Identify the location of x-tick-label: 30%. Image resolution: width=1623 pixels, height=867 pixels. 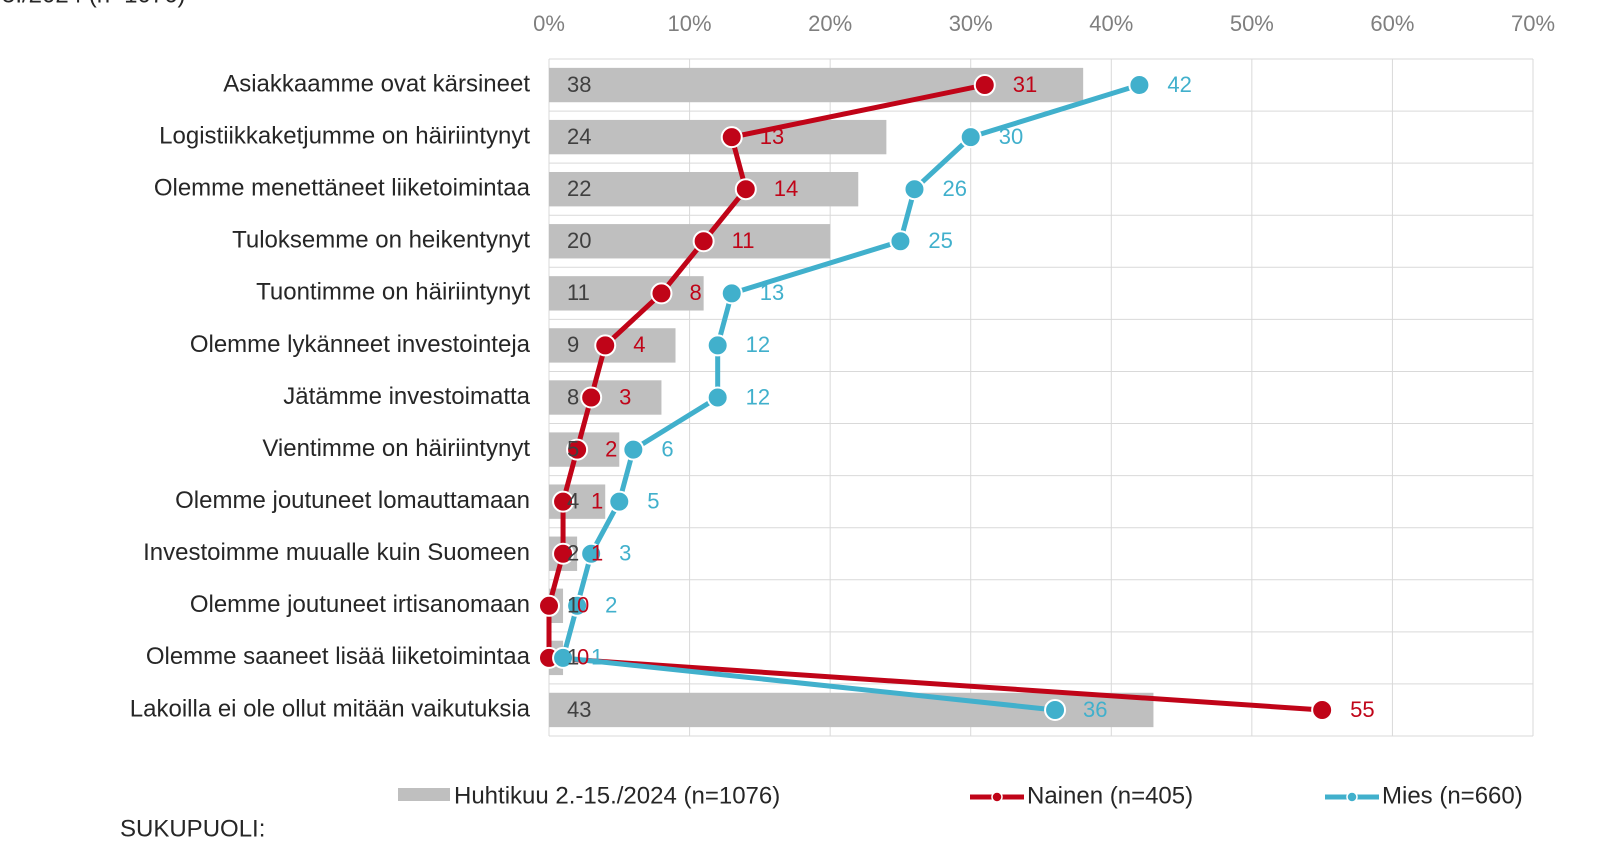
(971, 23).